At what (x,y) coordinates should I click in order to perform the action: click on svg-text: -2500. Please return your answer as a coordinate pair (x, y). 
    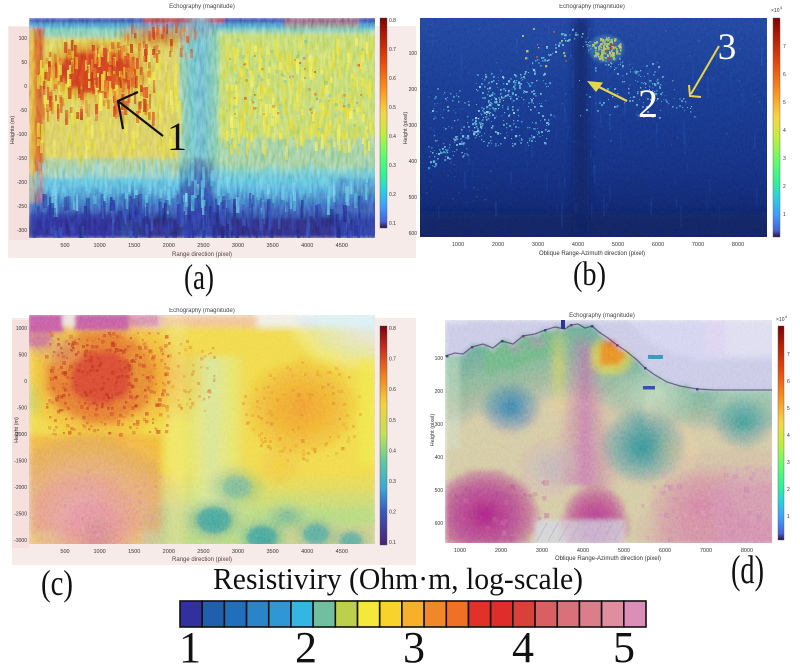
    Looking at the image, I should click on (20, 515).